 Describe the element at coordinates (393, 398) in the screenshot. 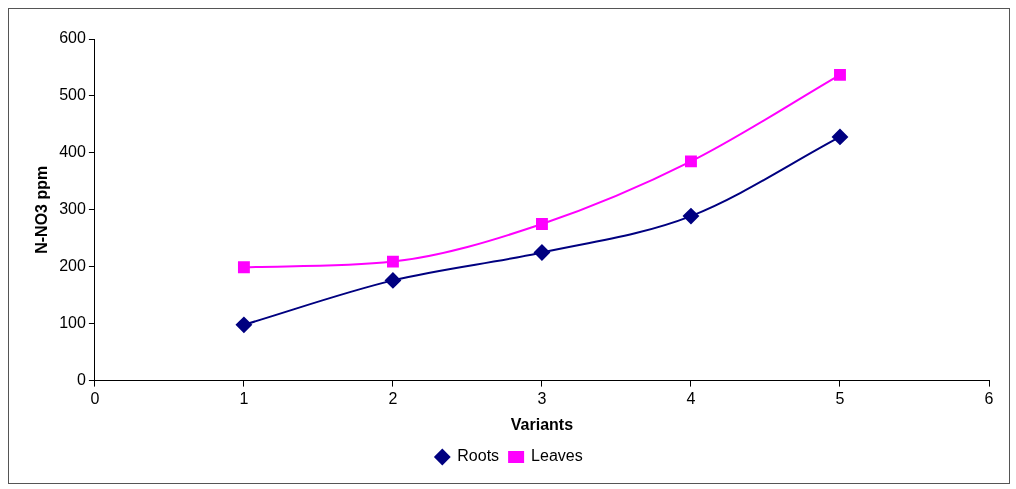

I see `x-tick-label: 2` at that location.